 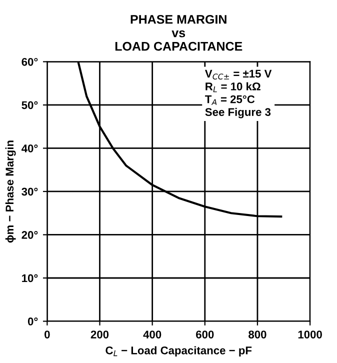 I want to click on y-tick-label: 50°, so click(x=30, y=105).